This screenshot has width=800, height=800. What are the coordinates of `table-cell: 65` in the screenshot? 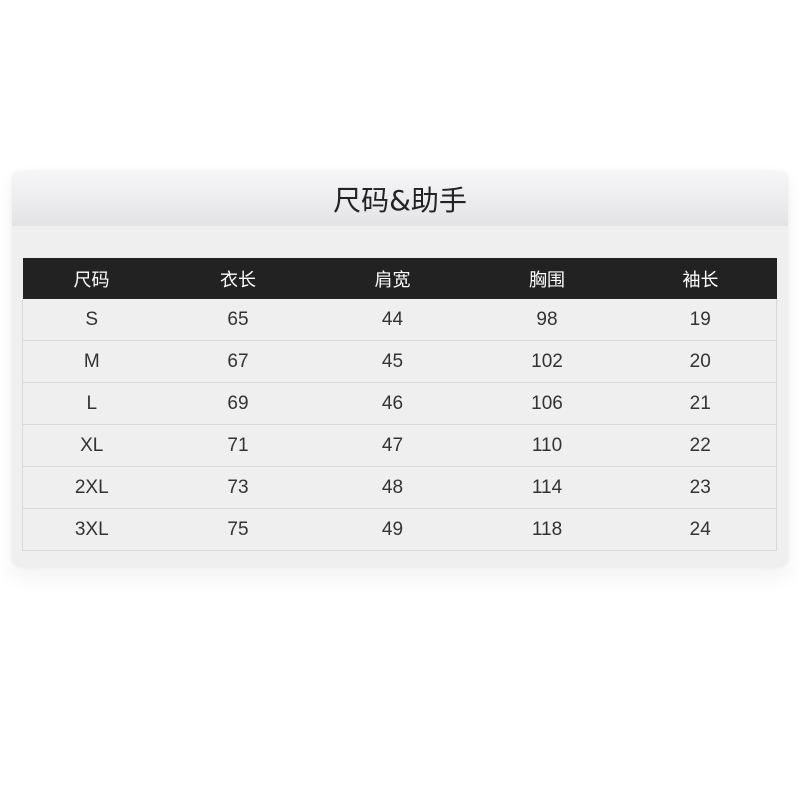 It's located at (238, 320).